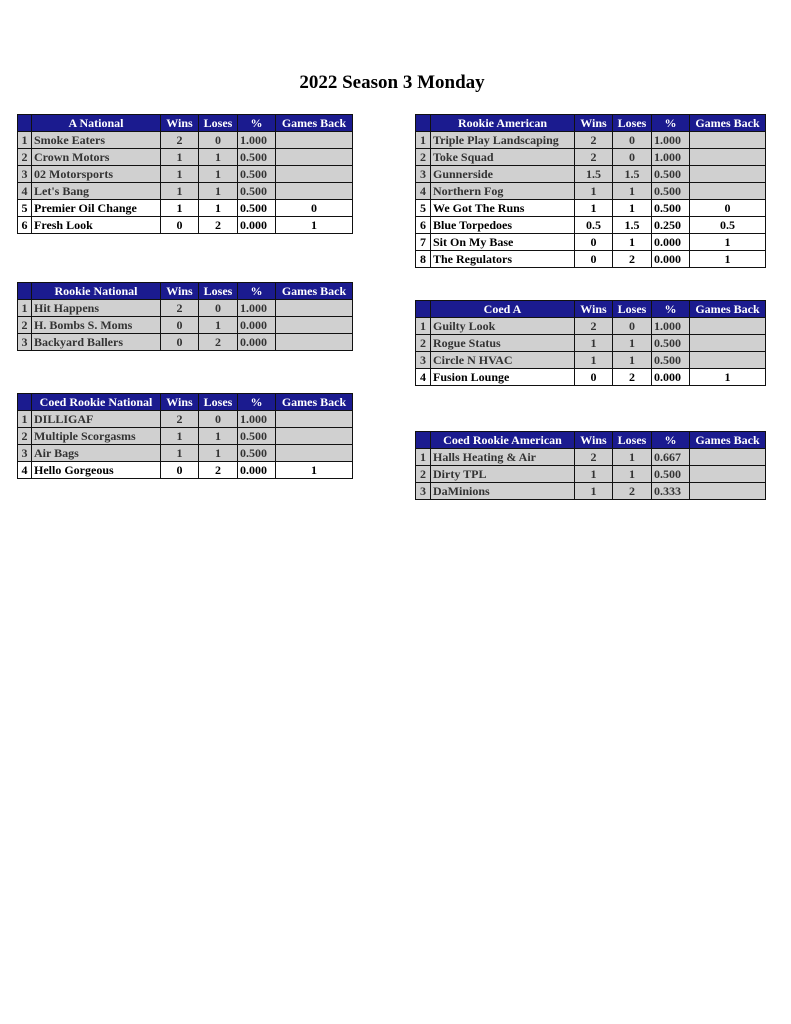  I want to click on division-name: Rookie American, so click(502, 123).